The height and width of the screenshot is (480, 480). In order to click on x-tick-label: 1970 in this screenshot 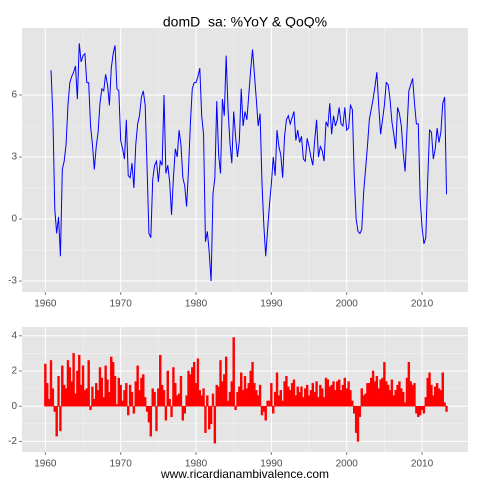, I will do `click(121, 464)`.